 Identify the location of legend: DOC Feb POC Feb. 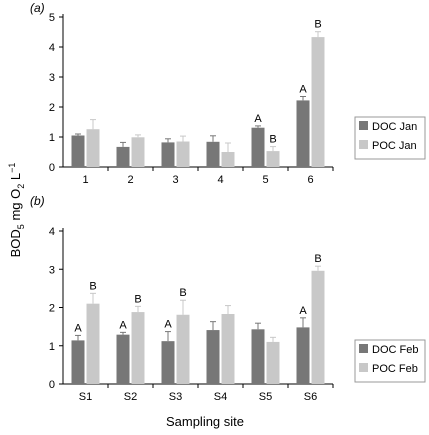
(390, 361).